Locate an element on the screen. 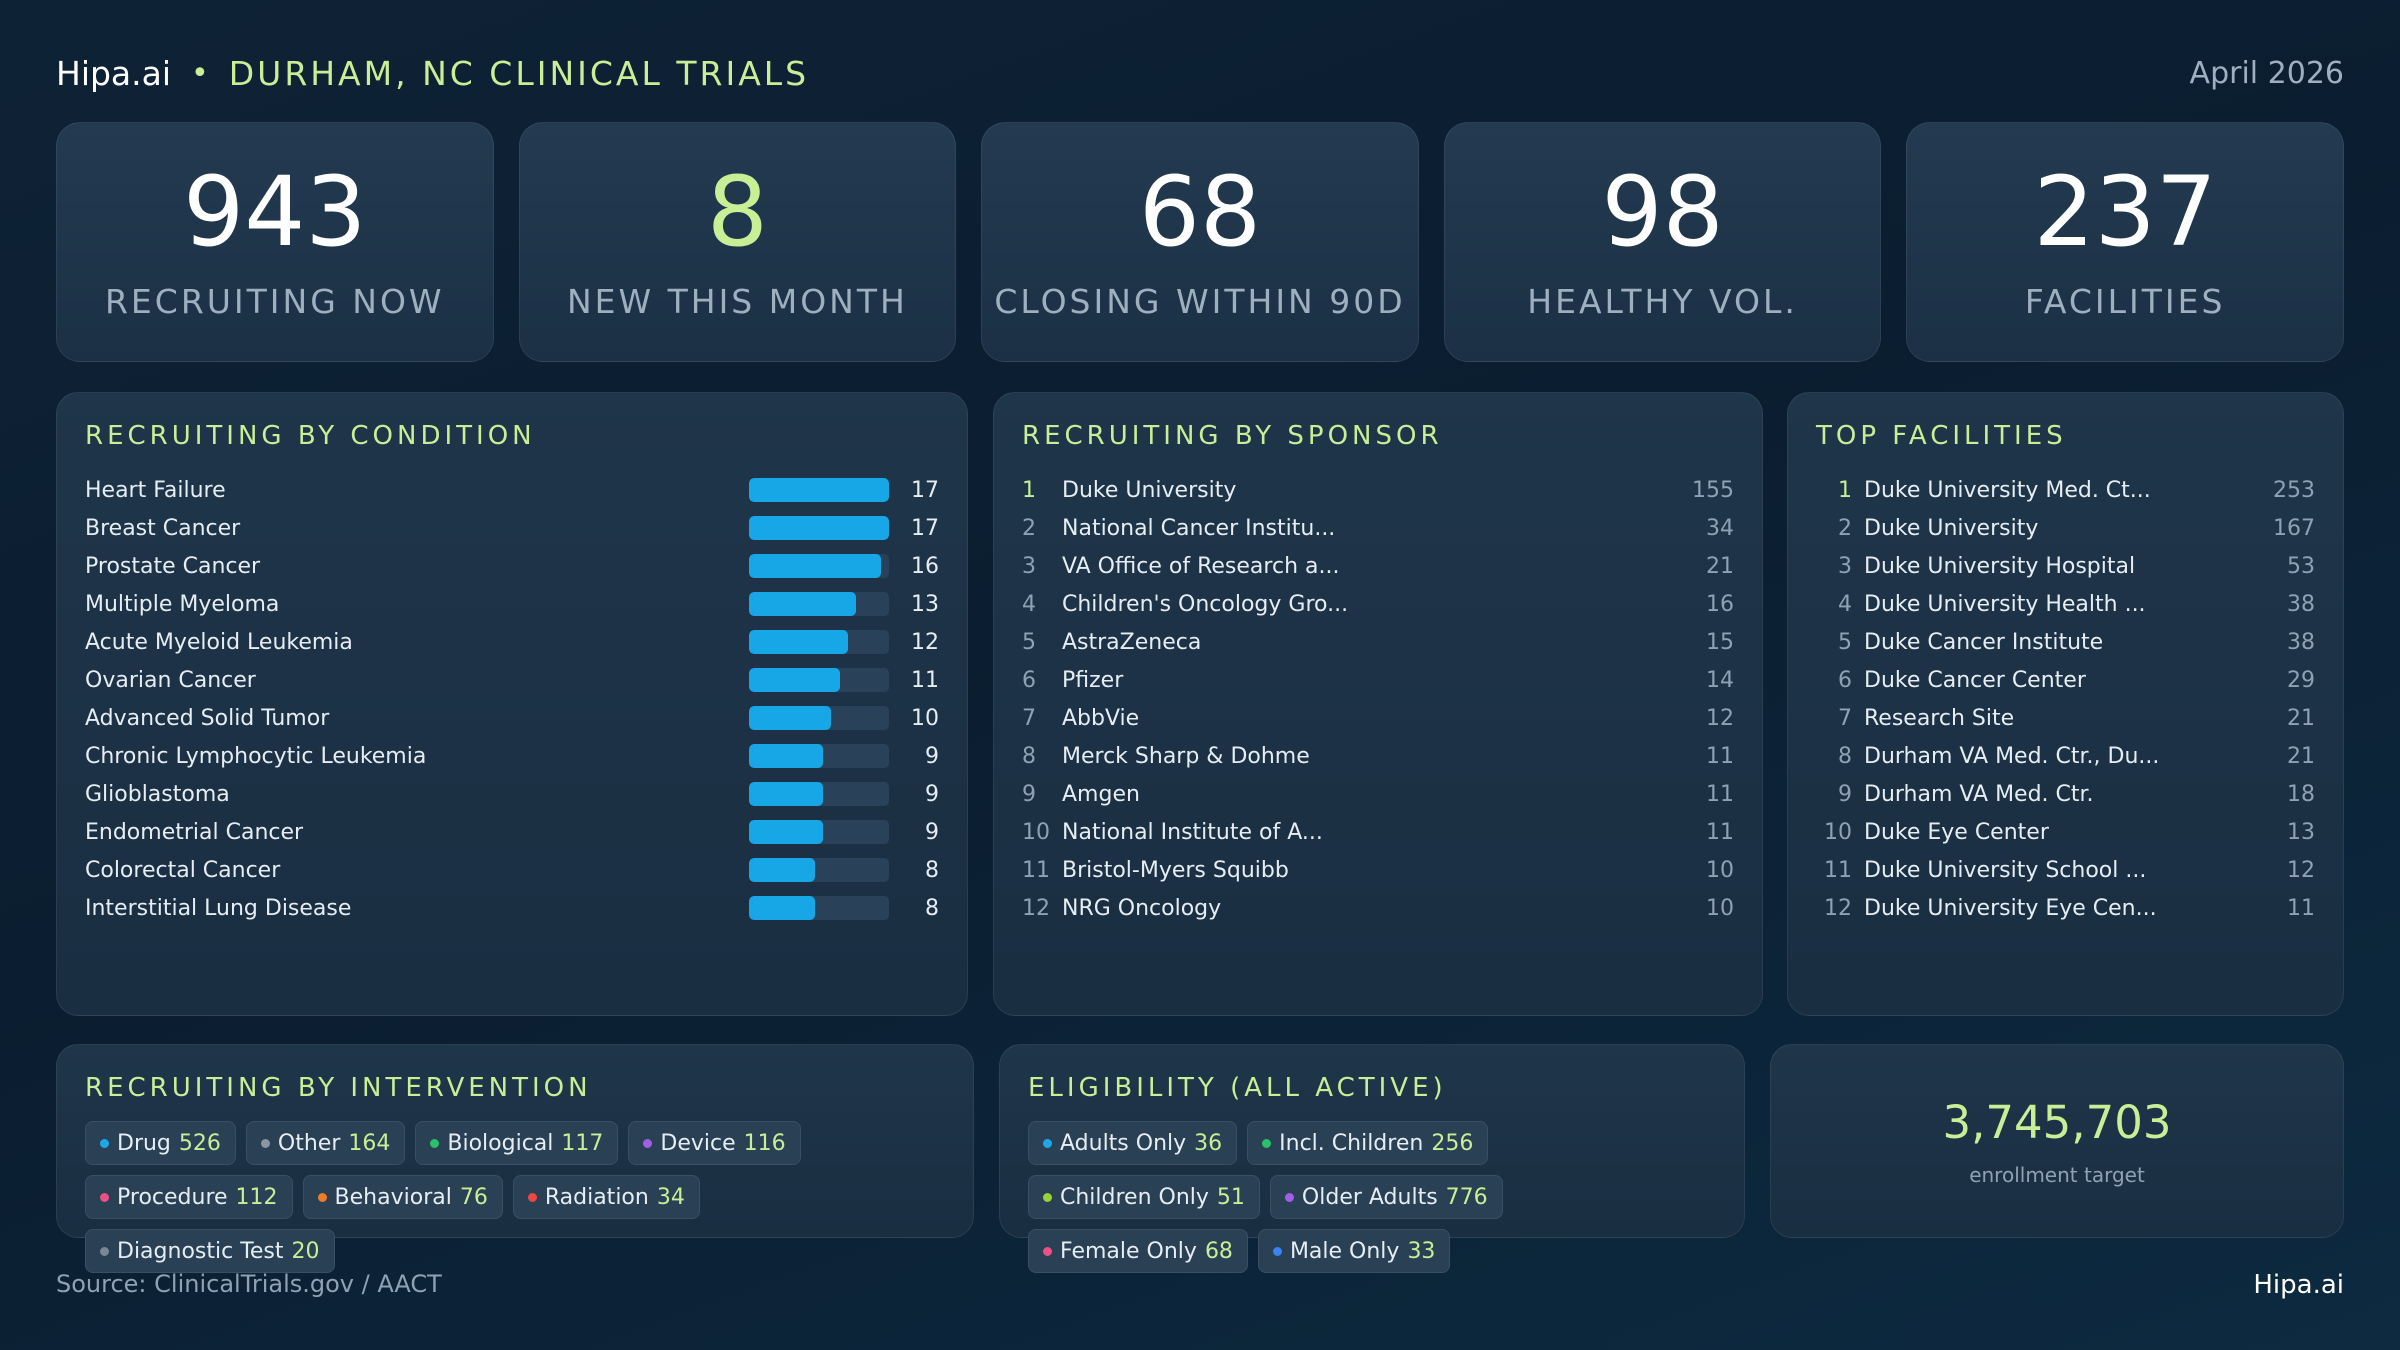 This screenshot has width=2400, height=1350. rank-number: 9 is located at coordinates (1029, 794).